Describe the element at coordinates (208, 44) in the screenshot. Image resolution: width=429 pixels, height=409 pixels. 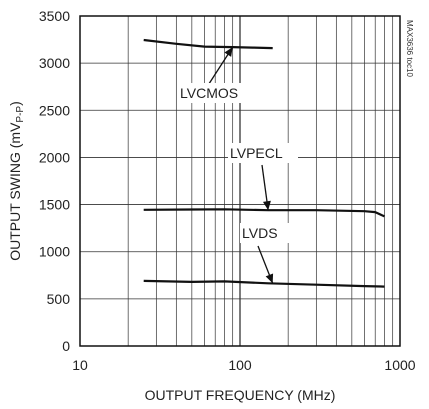
I see `series-line-lvcmos` at that location.